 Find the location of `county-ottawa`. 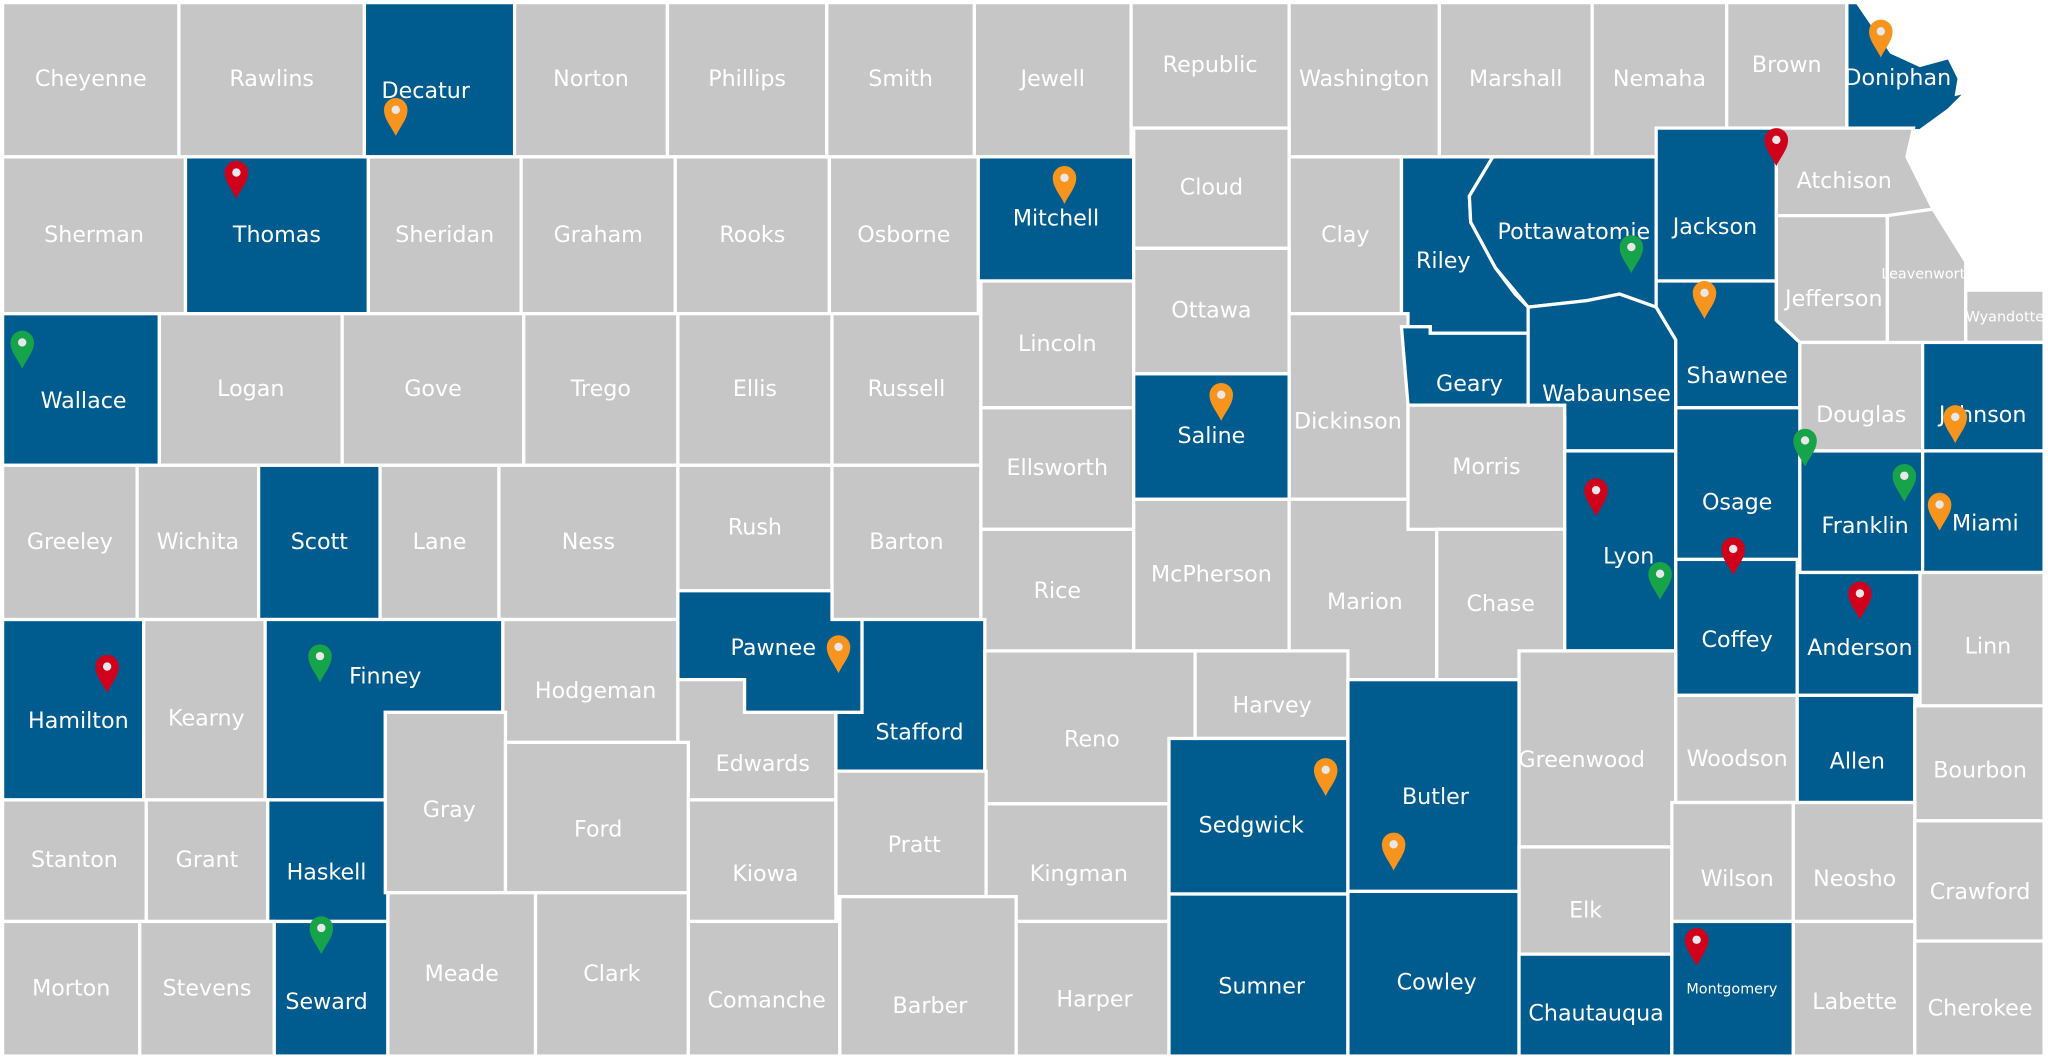

county-ottawa is located at coordinates (1211, 311).